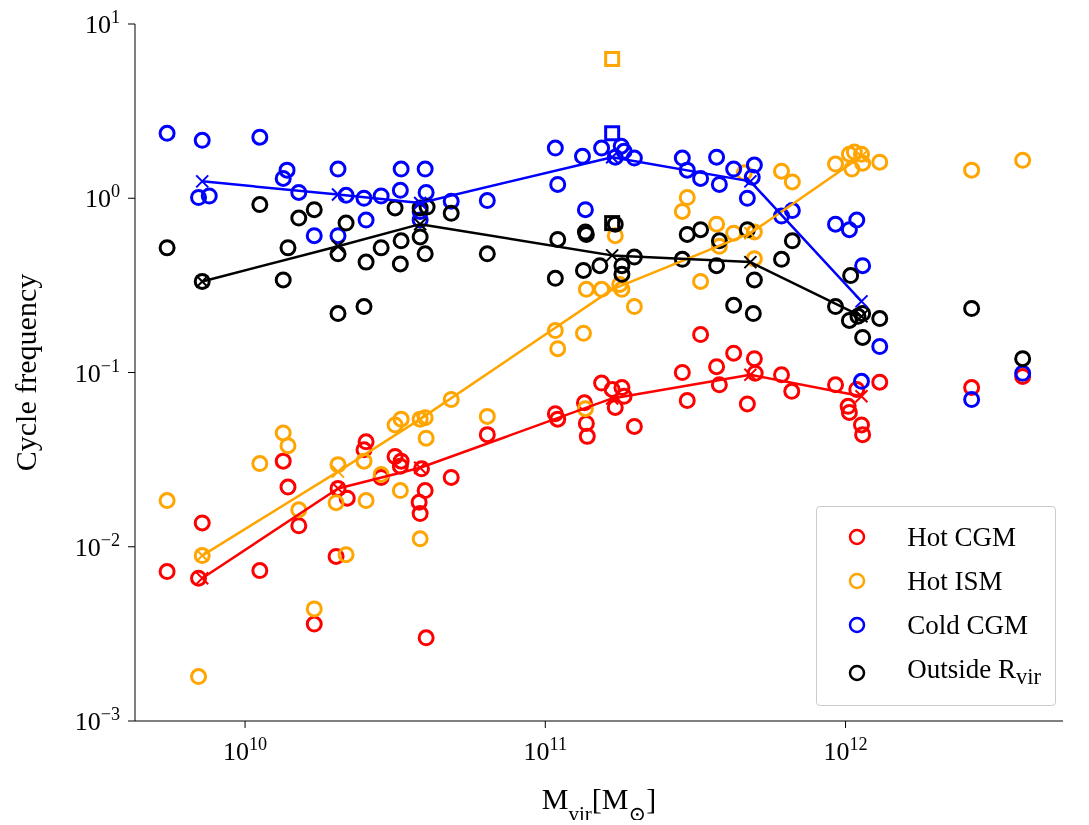 This screenshot has height=825, width=1089. What do you see at coordinates (968, 625) in the screenshot?
I see `legend-label: Cold CGM` at bounding box center [968, 625].